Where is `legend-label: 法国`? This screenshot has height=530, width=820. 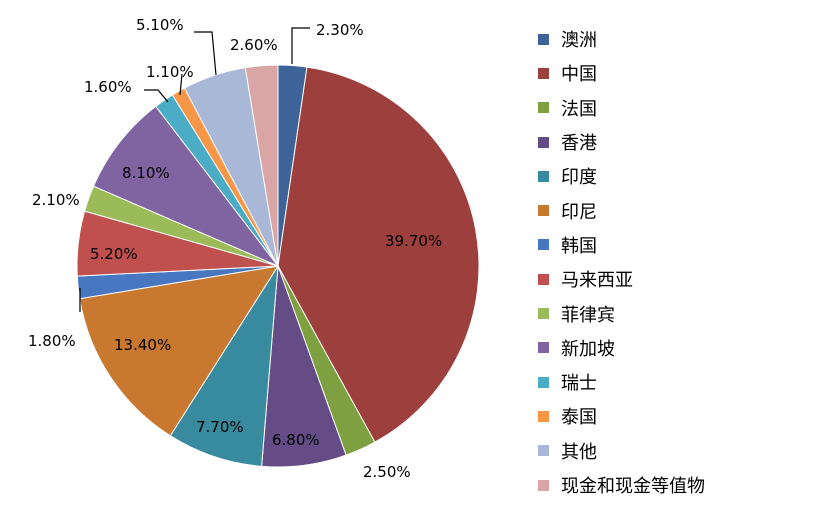
legend-label: 法国 is located at coordinates (579, 109).